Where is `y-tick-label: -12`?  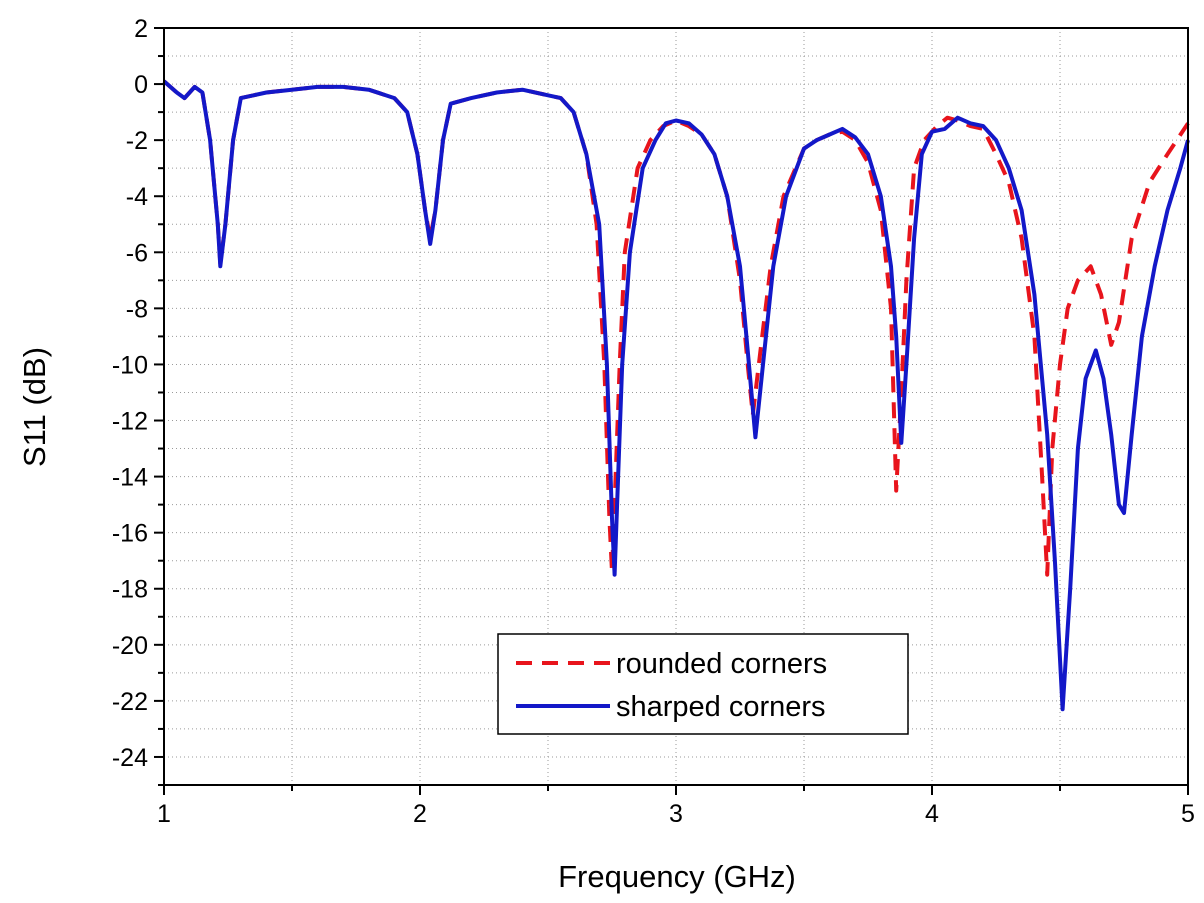
y-tick-label: -12 is located at coordinates (130, 422).